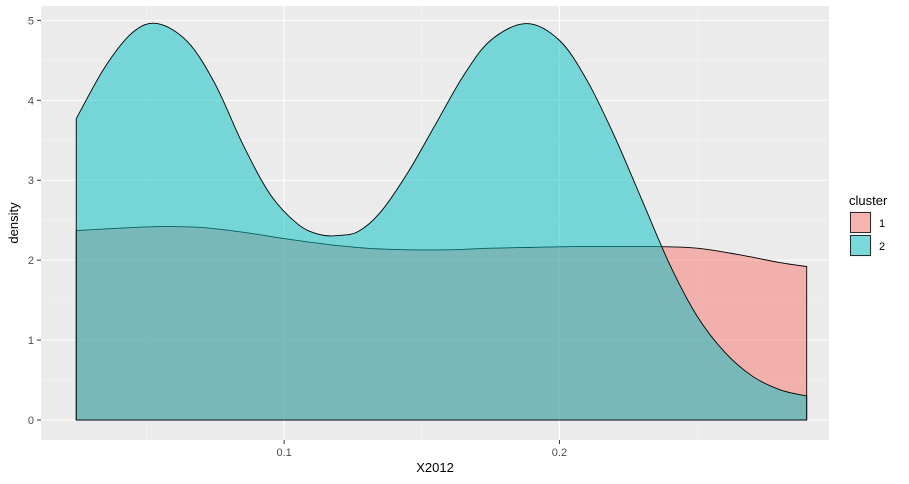  What do you see at coordinates (882, 224) in the screenshot?
I see `legend-label-cluster-1: 1` at bounding box center [882, 224].